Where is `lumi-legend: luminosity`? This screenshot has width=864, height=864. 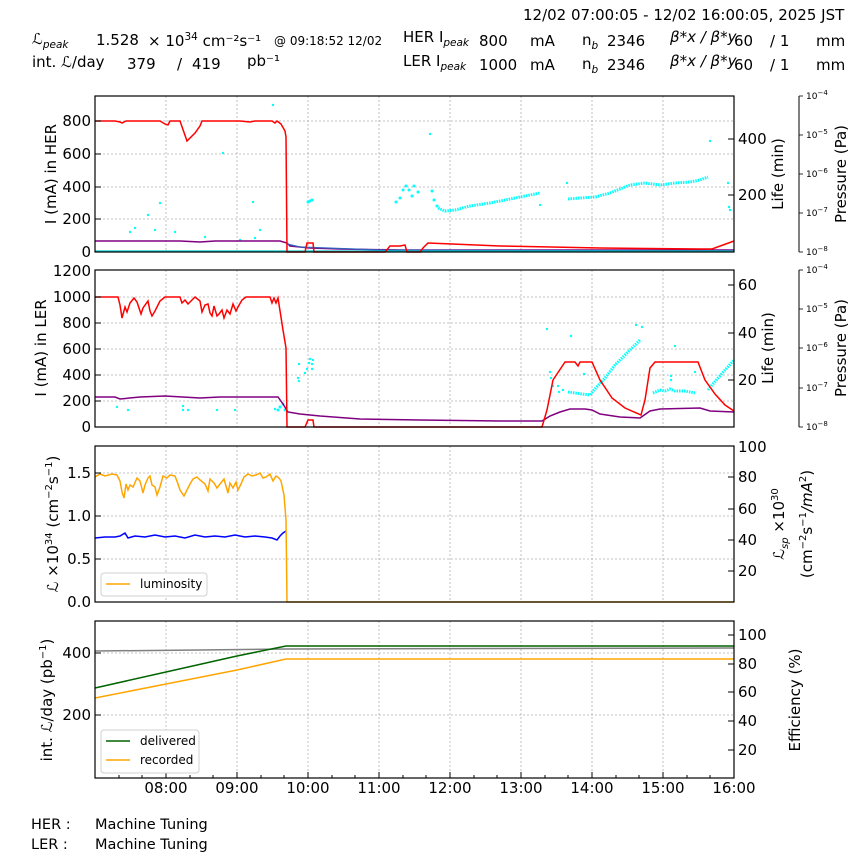 lumi-legend: luminosity is located at coordinates (154, 584).